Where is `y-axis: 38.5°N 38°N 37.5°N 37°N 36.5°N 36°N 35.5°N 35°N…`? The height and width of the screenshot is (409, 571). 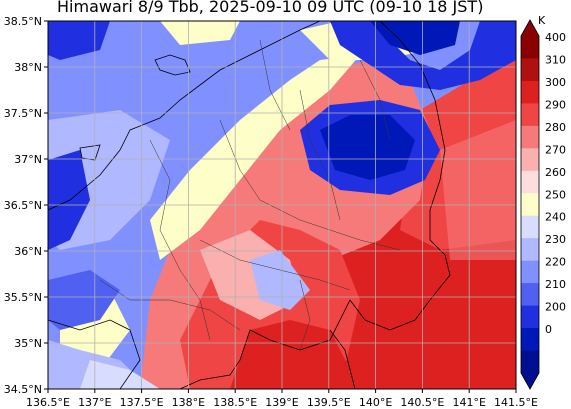
y-axis: 38.5°N 38°N 37.5°N 37°N 36.5°N 36°N 35.5°N 35°N… is located at coordinates (26, 205).